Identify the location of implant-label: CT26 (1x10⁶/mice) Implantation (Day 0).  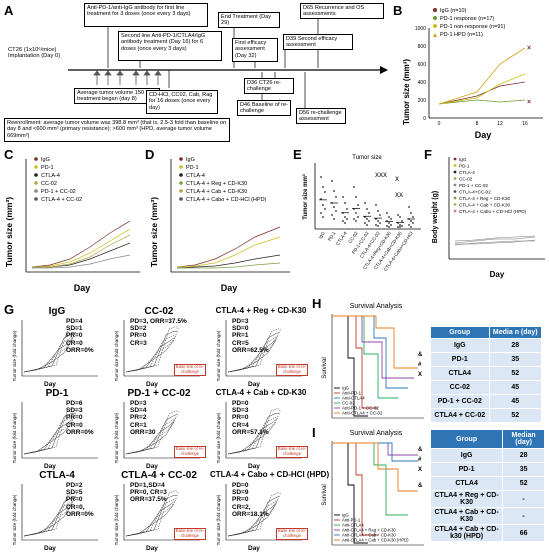
(37, 61).